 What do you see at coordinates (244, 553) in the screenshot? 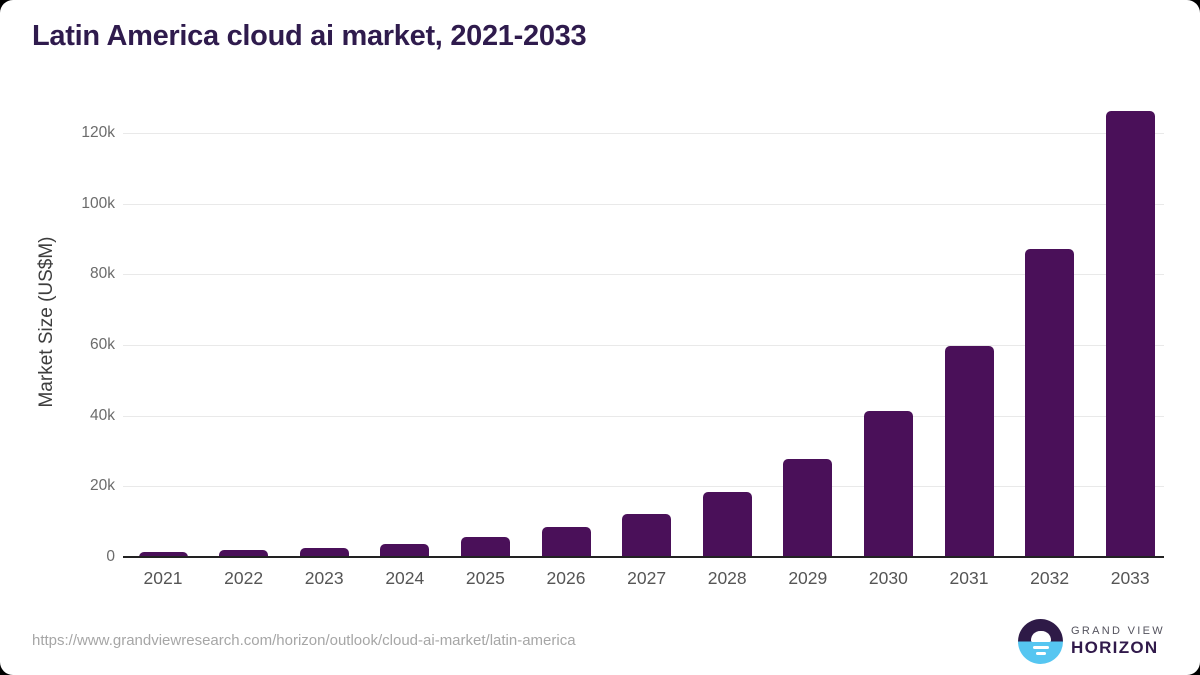
I see `bar-2022` at bounding box center [244, 553].